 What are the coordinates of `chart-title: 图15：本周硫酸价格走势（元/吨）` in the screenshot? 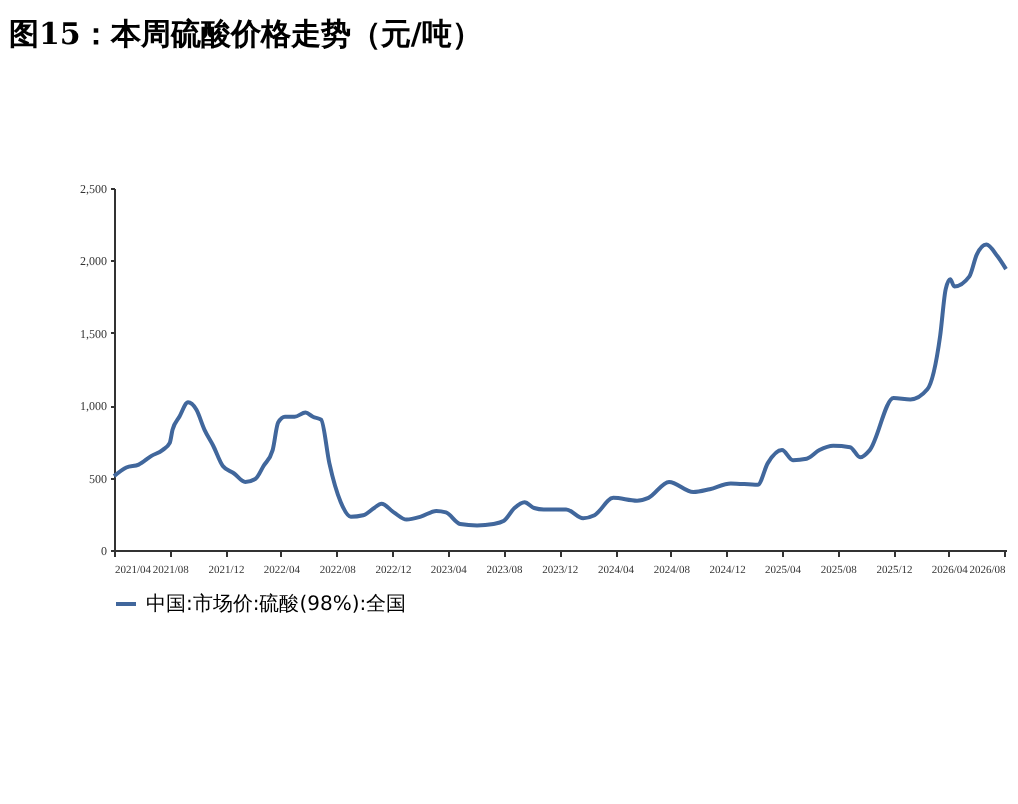 It's located at (245, 34).